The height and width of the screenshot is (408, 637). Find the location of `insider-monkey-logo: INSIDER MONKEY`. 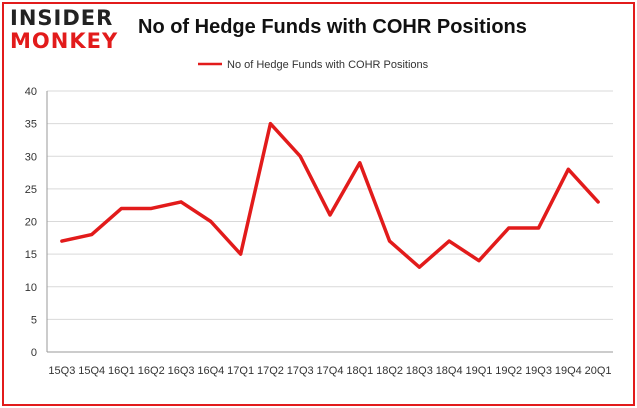

insider-monkey-logo: INSIDER MONKEY is located at coordinates (65, 31).